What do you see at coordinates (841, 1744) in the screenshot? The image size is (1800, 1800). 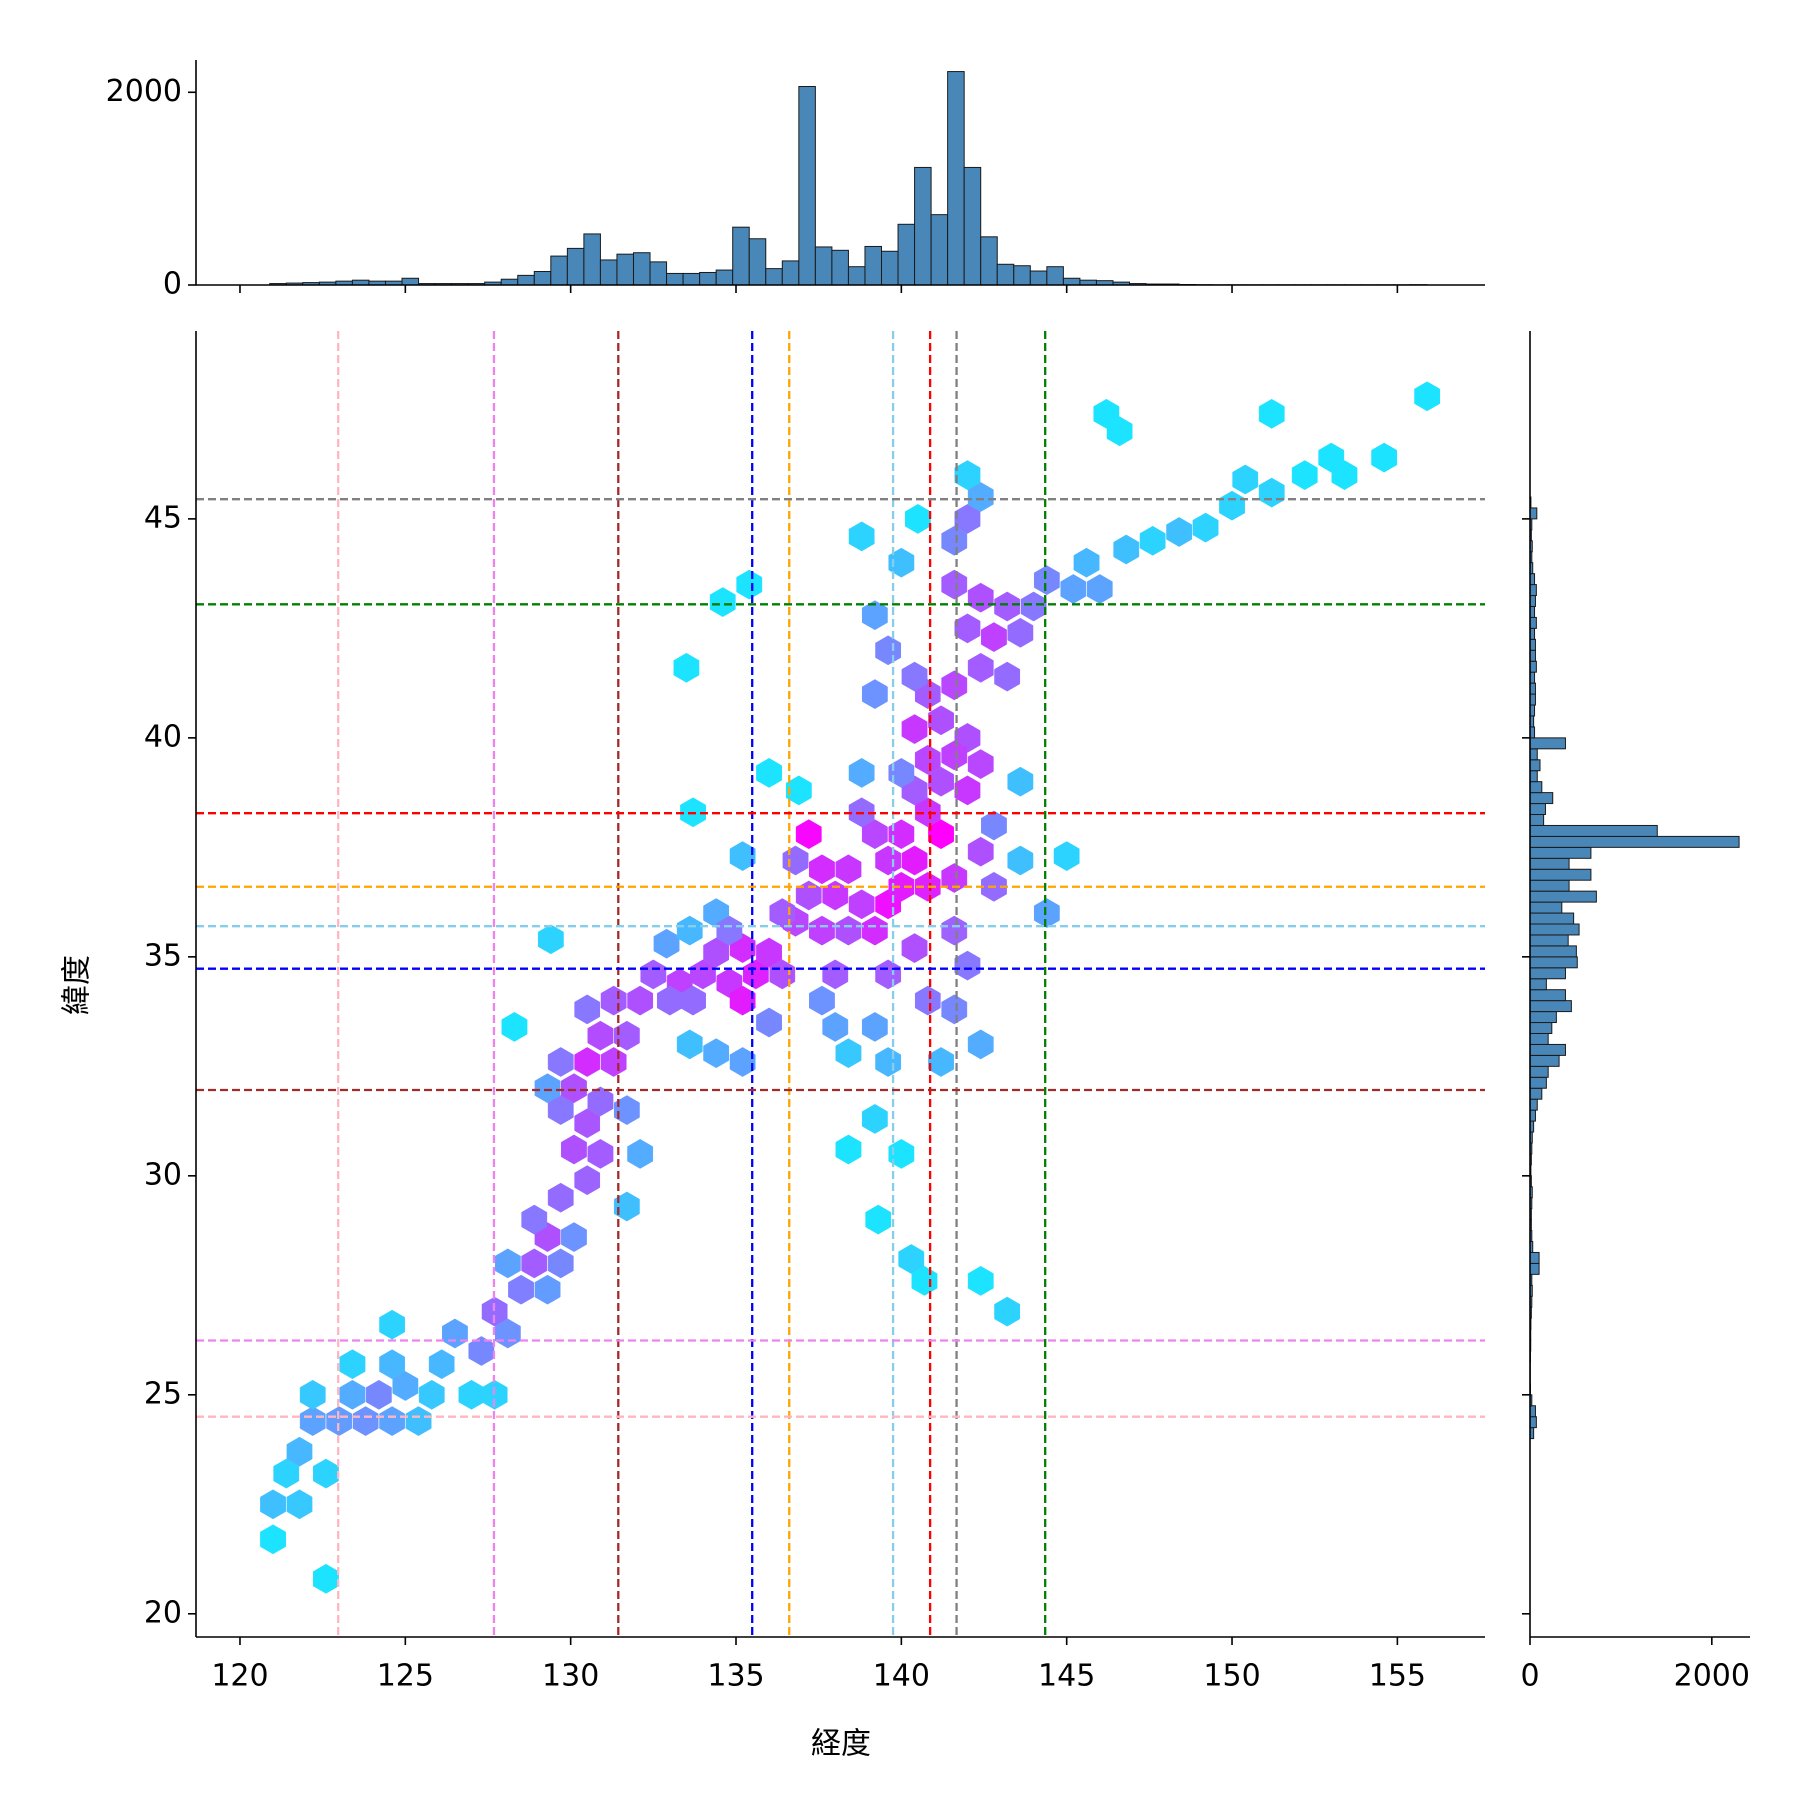 I see `x-axis-label: 経度` at bounding box center [841, 1744].